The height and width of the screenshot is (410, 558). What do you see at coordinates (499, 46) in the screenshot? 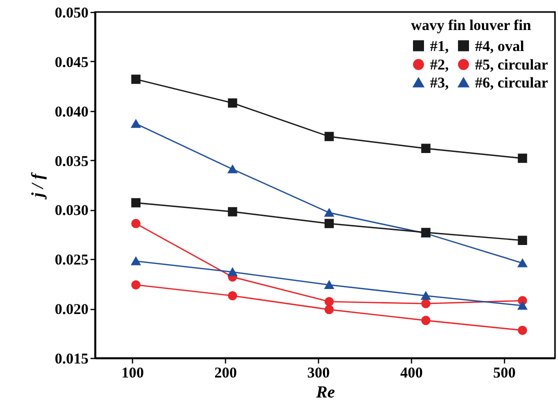
I see `legend-label: #4, oval` at bounding box center [499, 46].